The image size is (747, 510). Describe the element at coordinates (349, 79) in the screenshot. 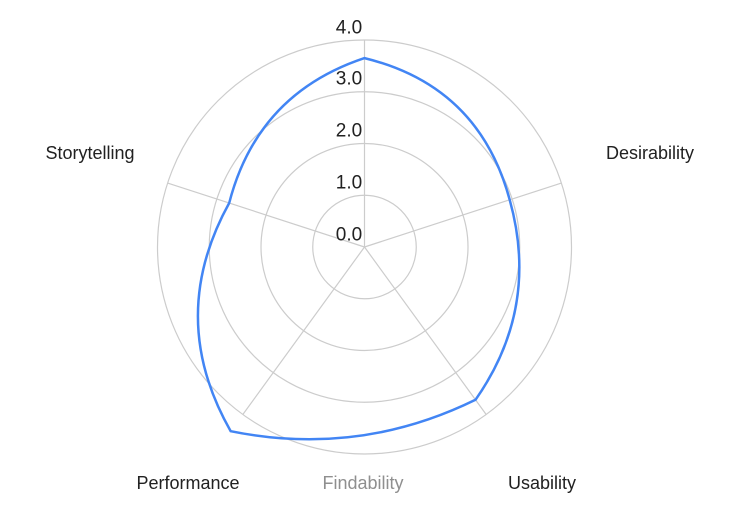

I see `radial-tick-3: 3.0` at that location.